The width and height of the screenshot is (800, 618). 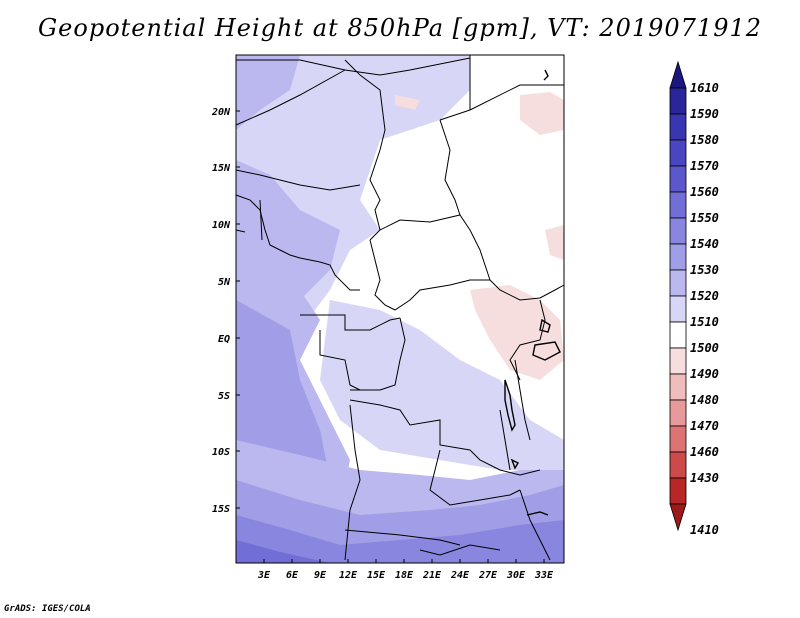 I want to click on lat-label: 5N, so click(x=224, y=282).